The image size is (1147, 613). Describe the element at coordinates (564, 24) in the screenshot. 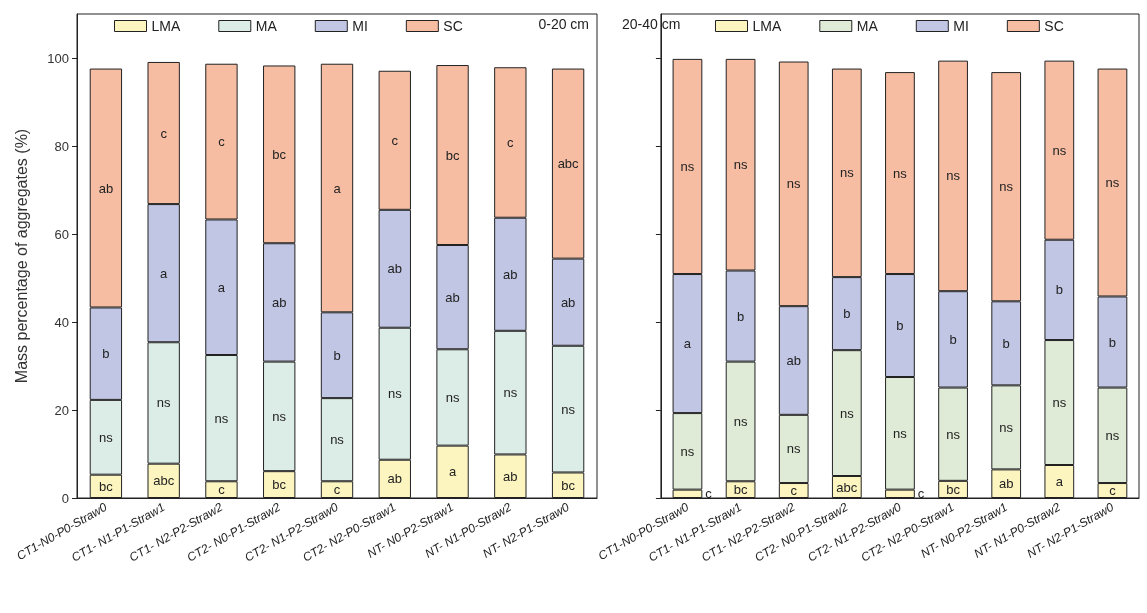

I see `annotation: 0-20 cm` at that location.